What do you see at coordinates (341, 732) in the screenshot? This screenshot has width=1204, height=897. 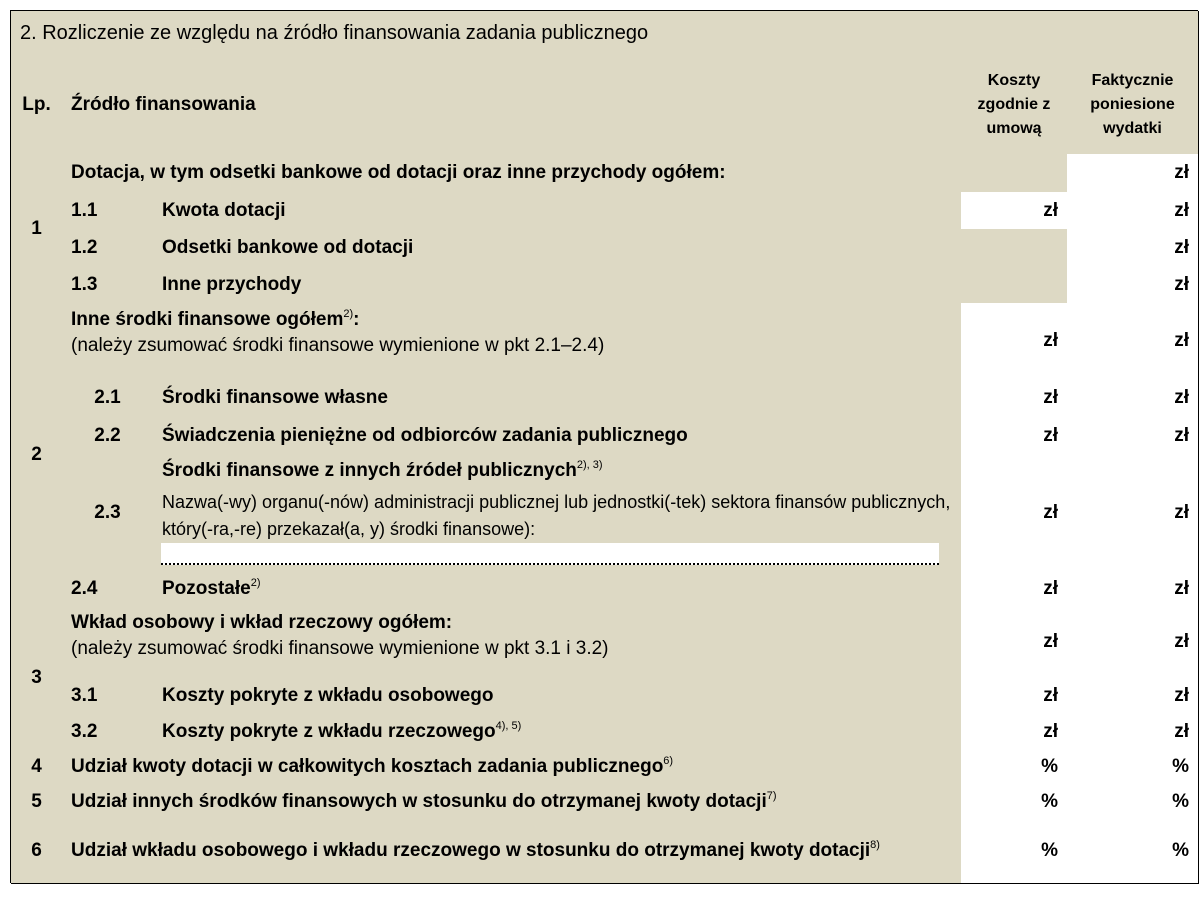 I see `label: Koszty pokryte z wkładu rzeczowego4), 5)` at bounding box center [341, 732].